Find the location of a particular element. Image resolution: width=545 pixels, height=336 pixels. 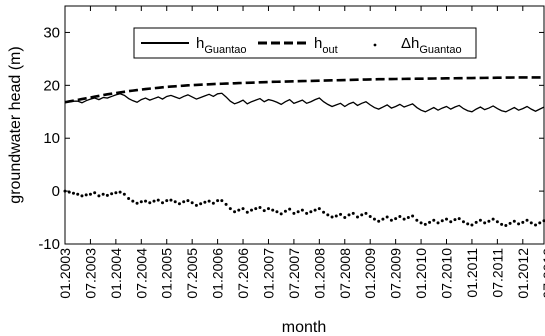

y-tick-label: 10 is located at coordinates (51, 138).